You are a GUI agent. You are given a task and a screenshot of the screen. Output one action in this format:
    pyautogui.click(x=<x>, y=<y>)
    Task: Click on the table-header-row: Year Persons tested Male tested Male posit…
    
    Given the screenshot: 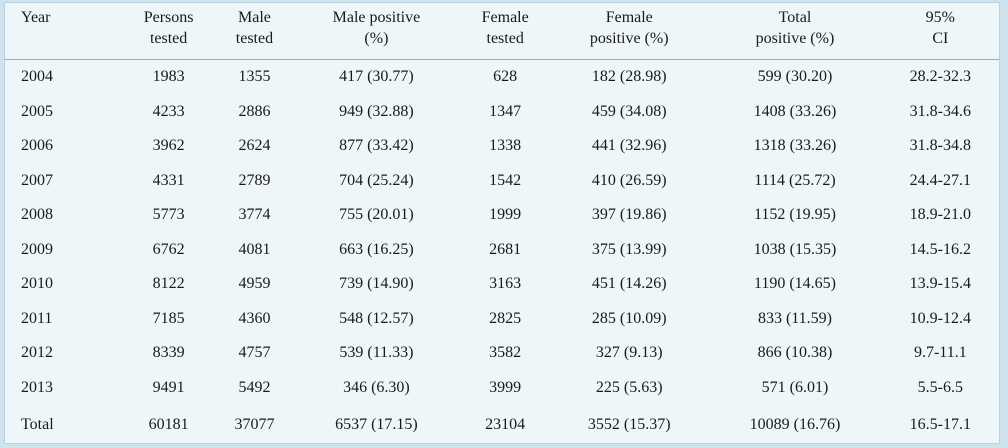 What is the action you would take?
    pyautogui.click(x=502, y=31)
    